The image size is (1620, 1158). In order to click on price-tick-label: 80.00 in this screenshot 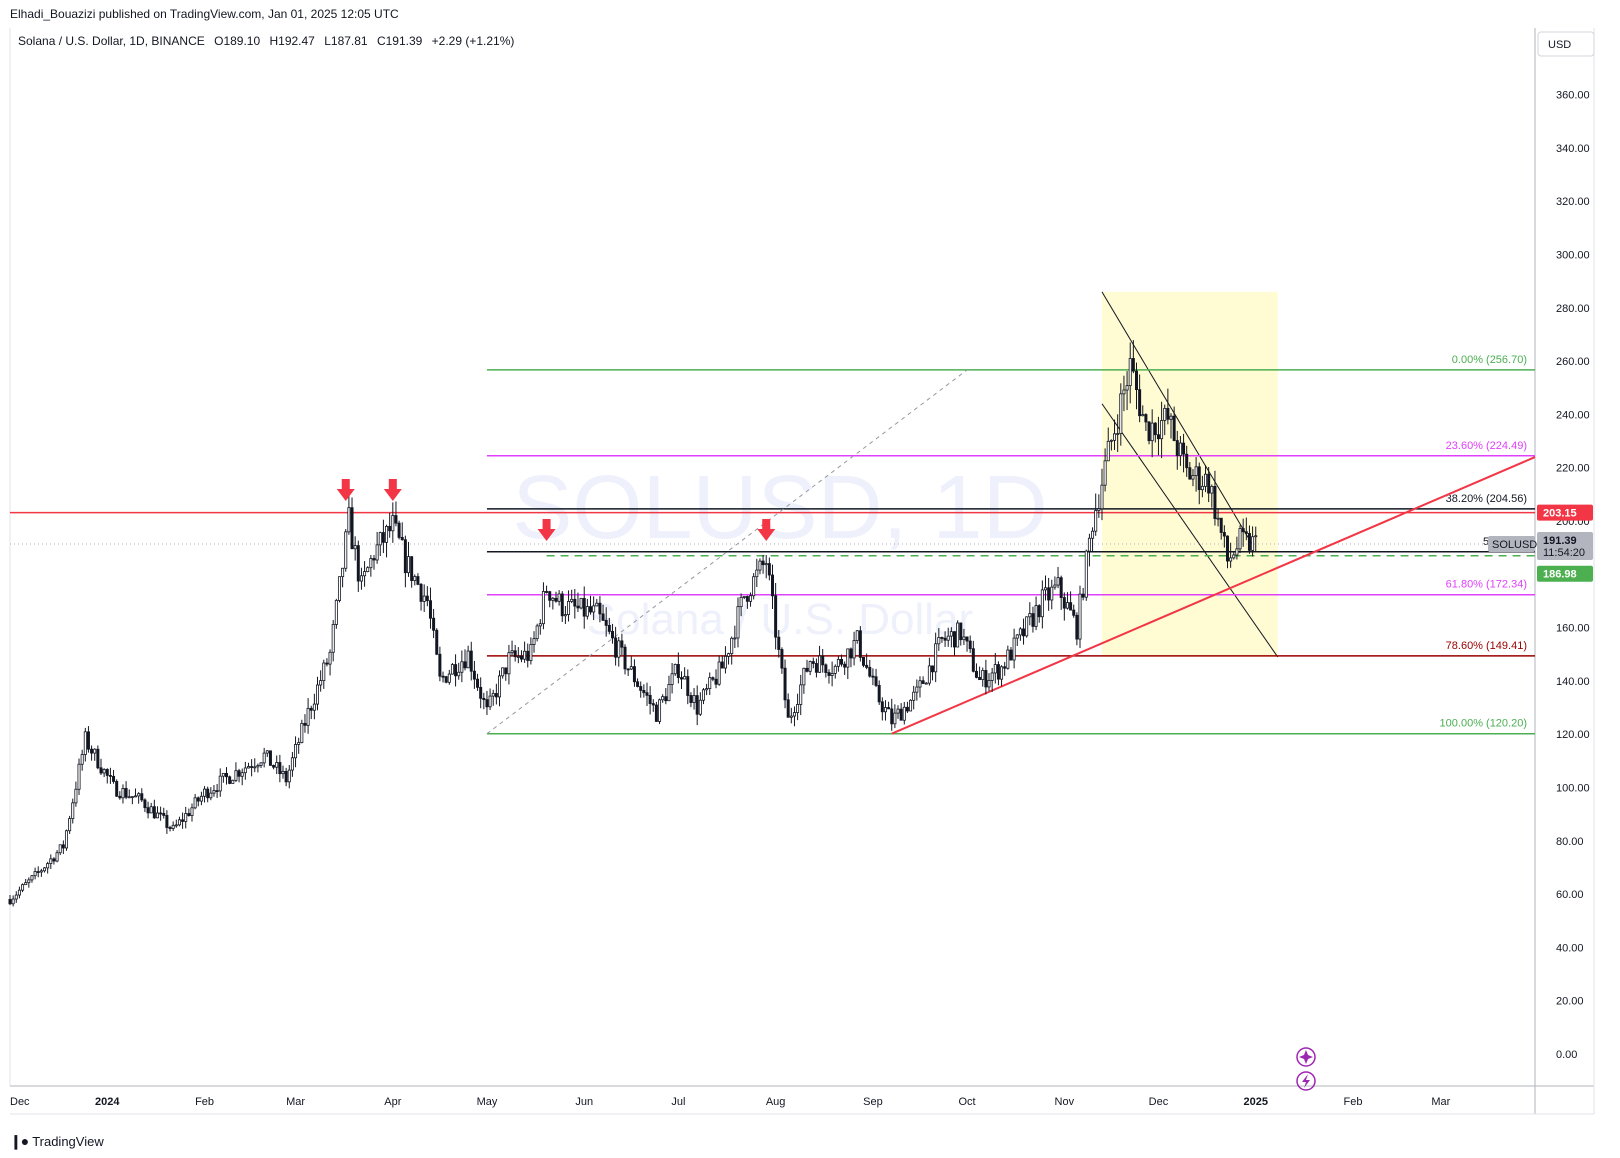, I will do `click(1570, 842)`.